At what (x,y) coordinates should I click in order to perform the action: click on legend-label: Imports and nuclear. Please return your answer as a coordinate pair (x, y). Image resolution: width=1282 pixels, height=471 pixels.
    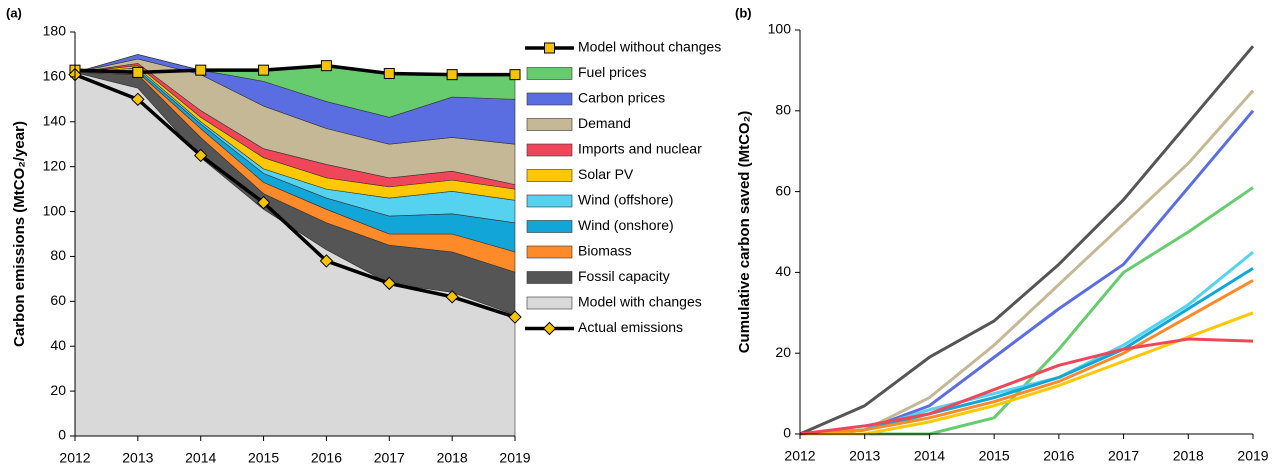
    Looking at the image, I should click on (640, 149).